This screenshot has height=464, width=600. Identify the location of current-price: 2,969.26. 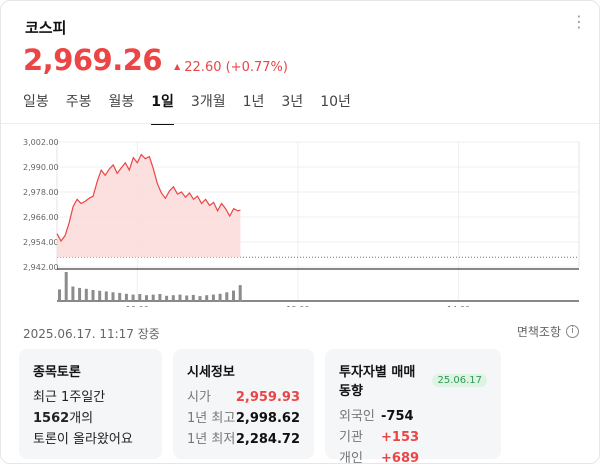
(93, 60).